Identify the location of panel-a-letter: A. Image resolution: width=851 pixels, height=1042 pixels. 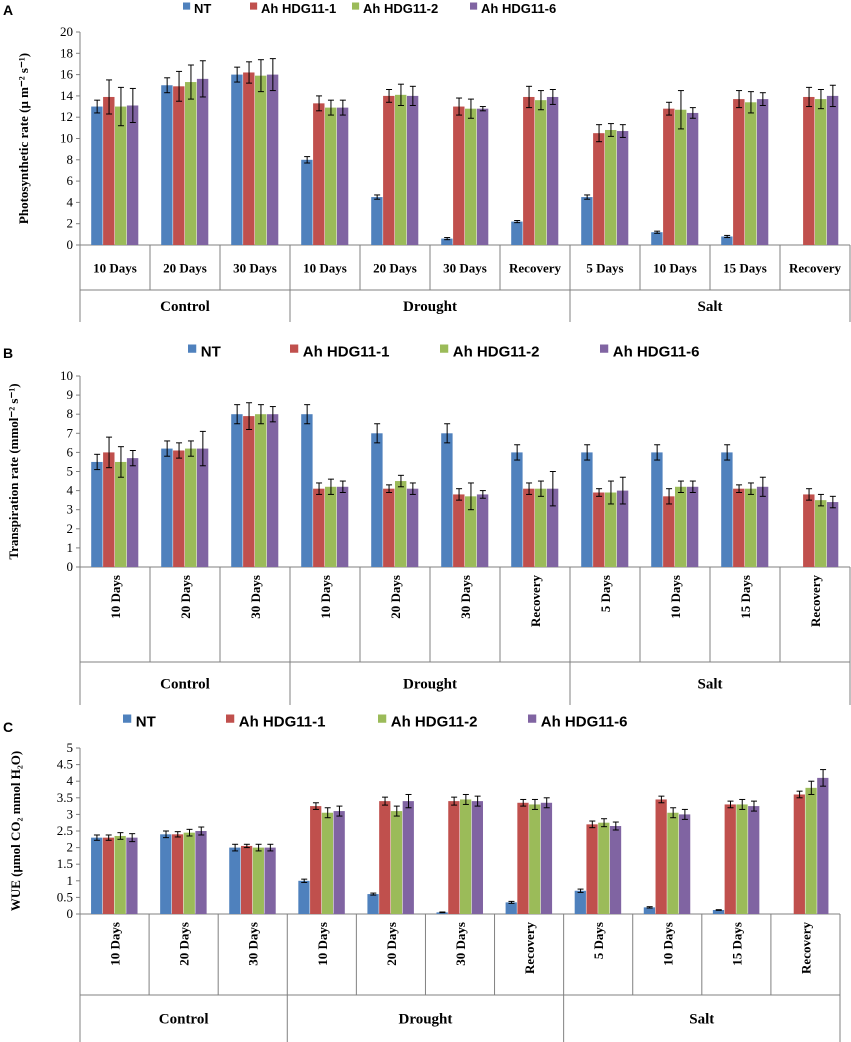
(8, 10).